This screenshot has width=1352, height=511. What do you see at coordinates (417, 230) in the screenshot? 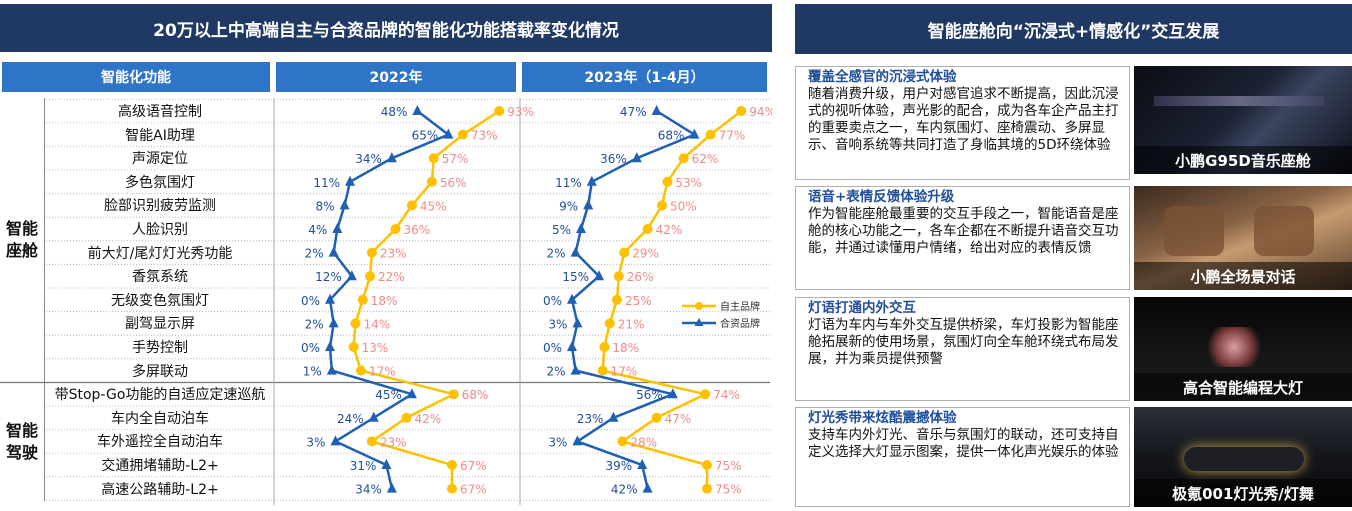
I see `data-label-domestic: 36%` at bounding box center [417, 230].